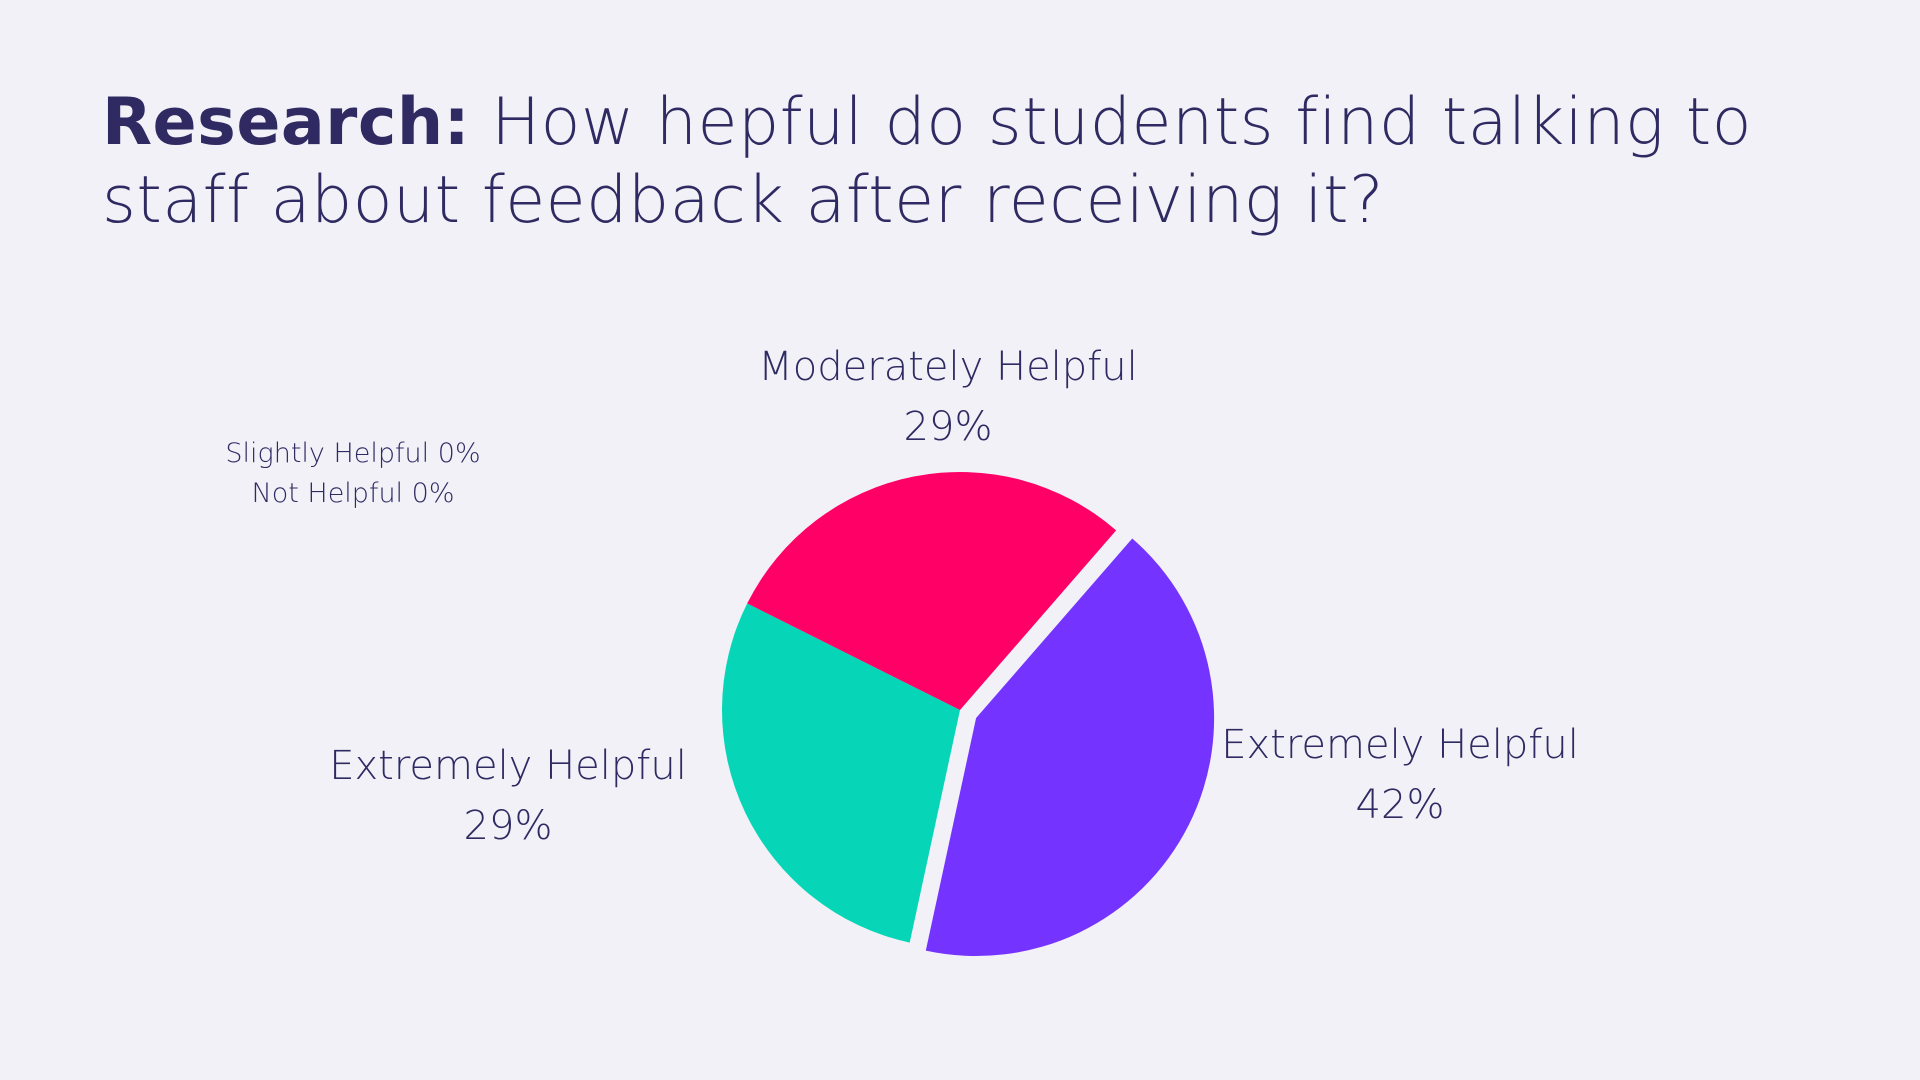 The height and width of the screenshot is (1080, 1920). I want to click on zero-labels: Slightly Helpful 0% Not Helpful 0%, so click(352, 474).